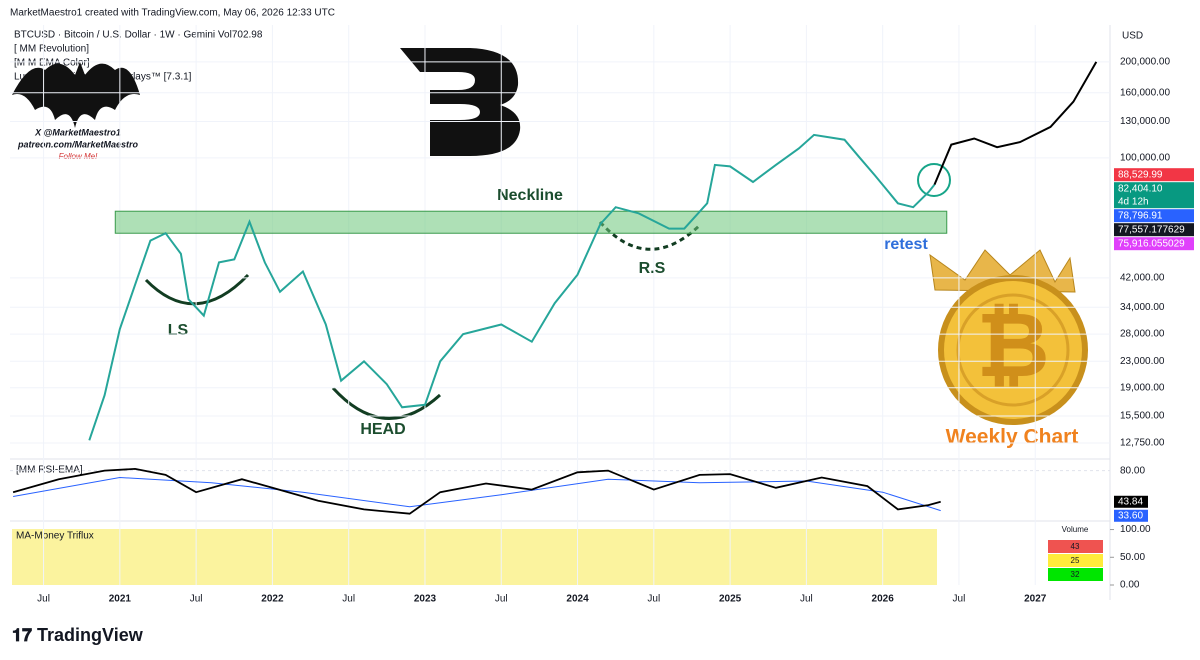  What do you see at coordinates (55, 536) in the screenshot?
I see `money-title: MA-Money Triflux` at bounding box center [55, 536].